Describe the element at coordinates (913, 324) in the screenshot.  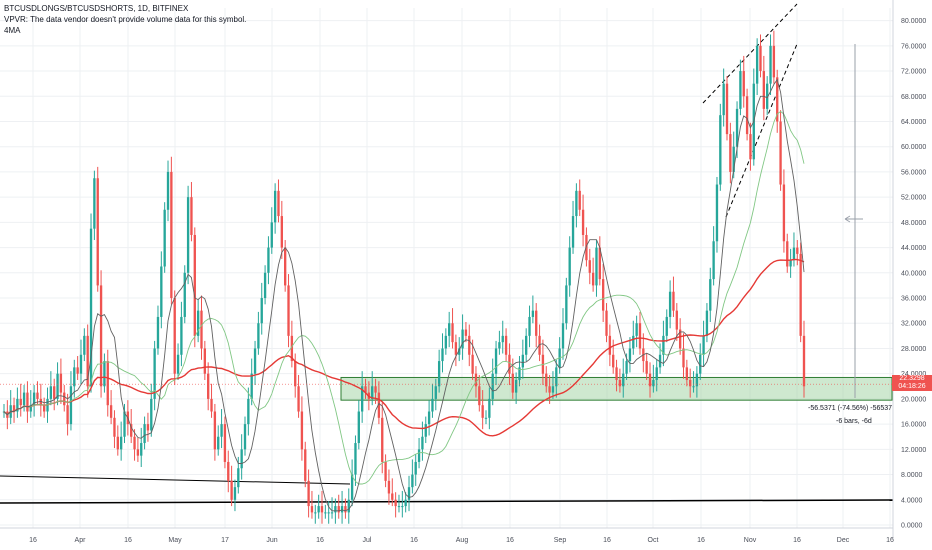
I see `y-tick-label: 32.0000` at that location.